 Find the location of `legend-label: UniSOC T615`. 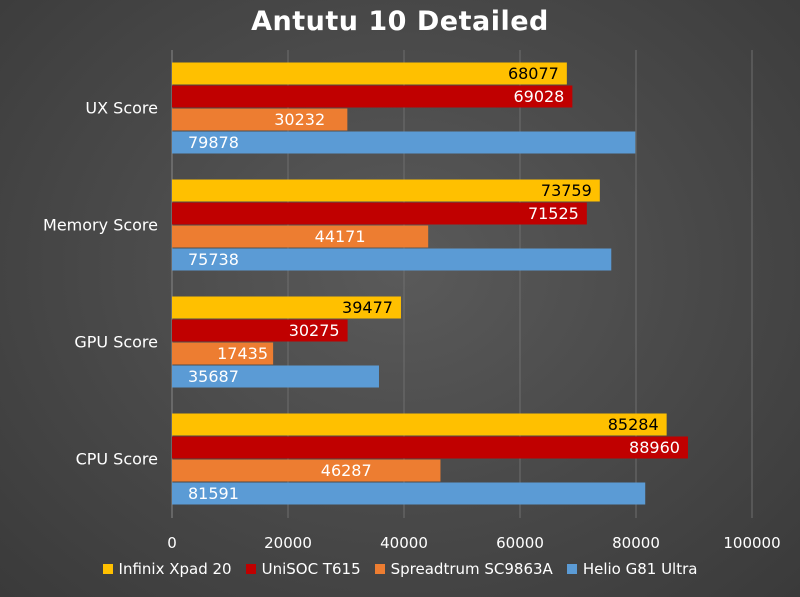

legend-label: UniSOC T615 is located at coordinates (311, 569).